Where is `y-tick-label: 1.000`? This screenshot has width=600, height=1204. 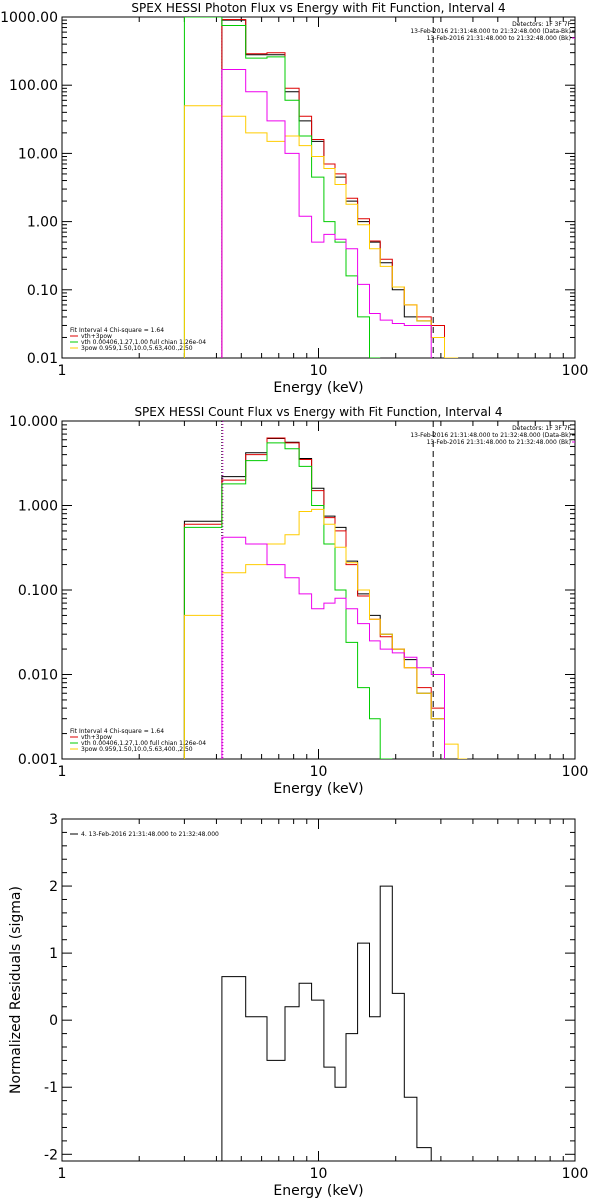 y-tick-label: 1.000 is located at coordinates (38, 507).